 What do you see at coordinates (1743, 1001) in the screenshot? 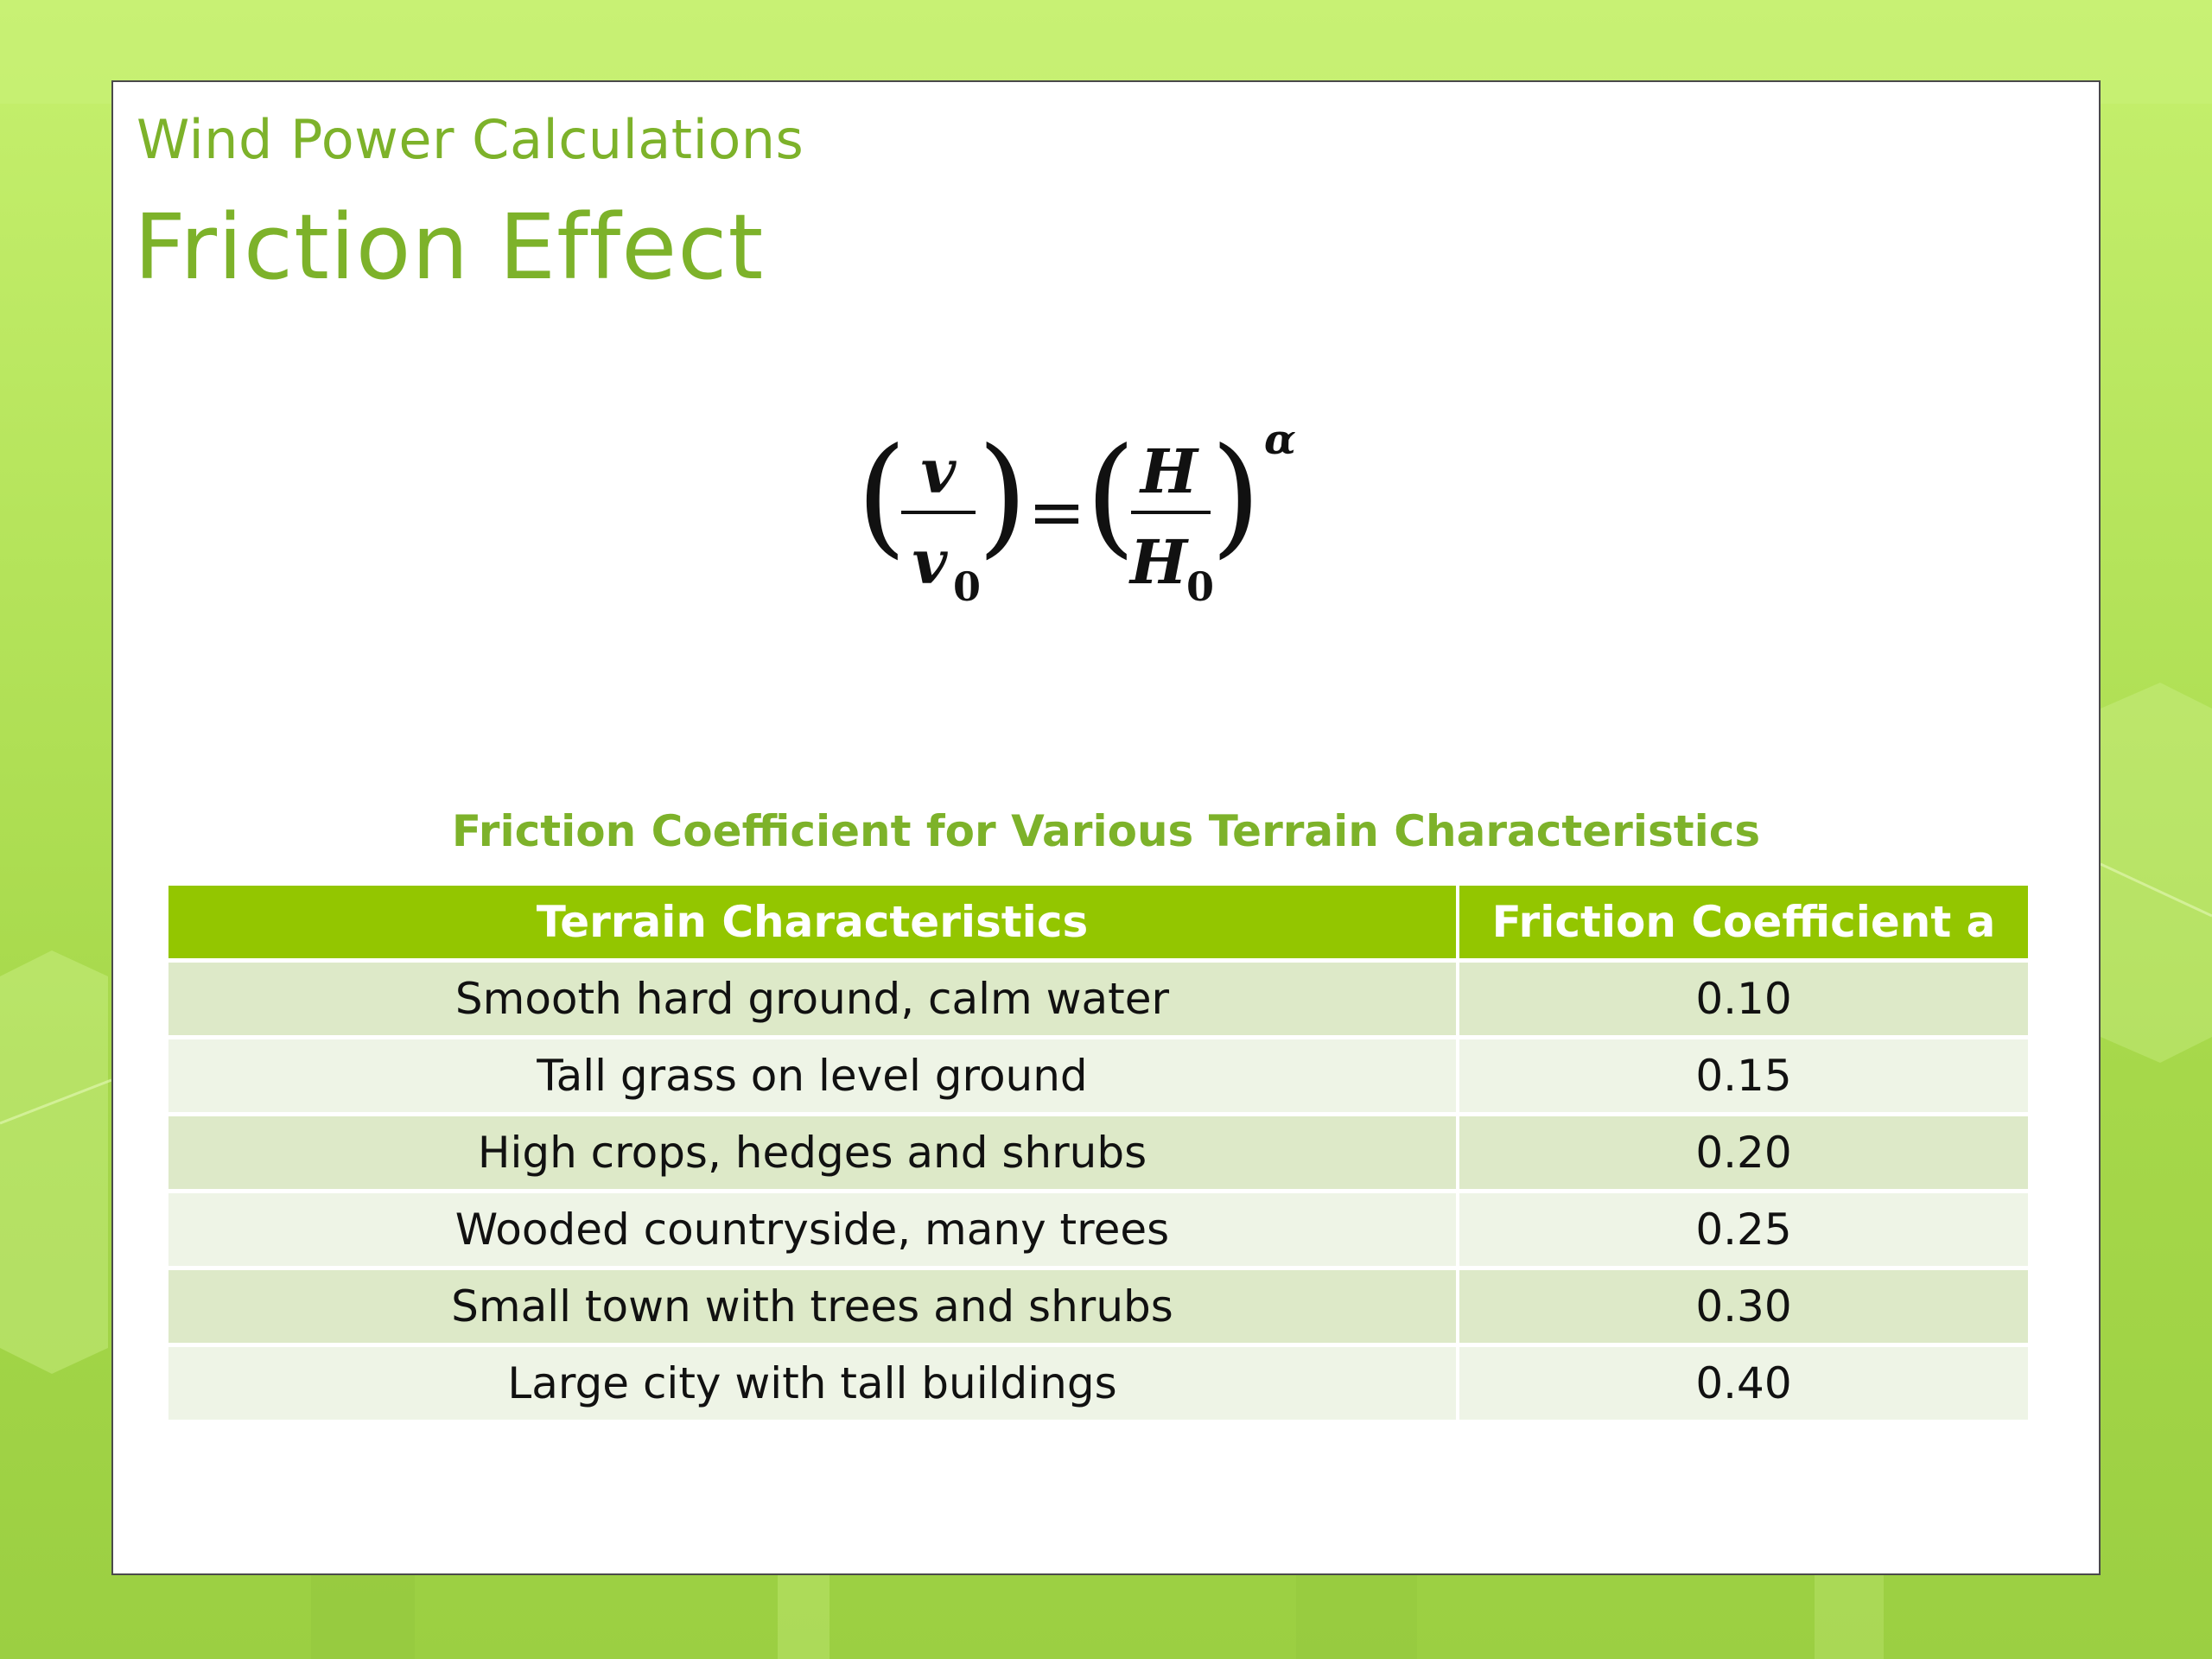
I see `coefficient-cell: 0.10` at bounding box center [1743, 1001].